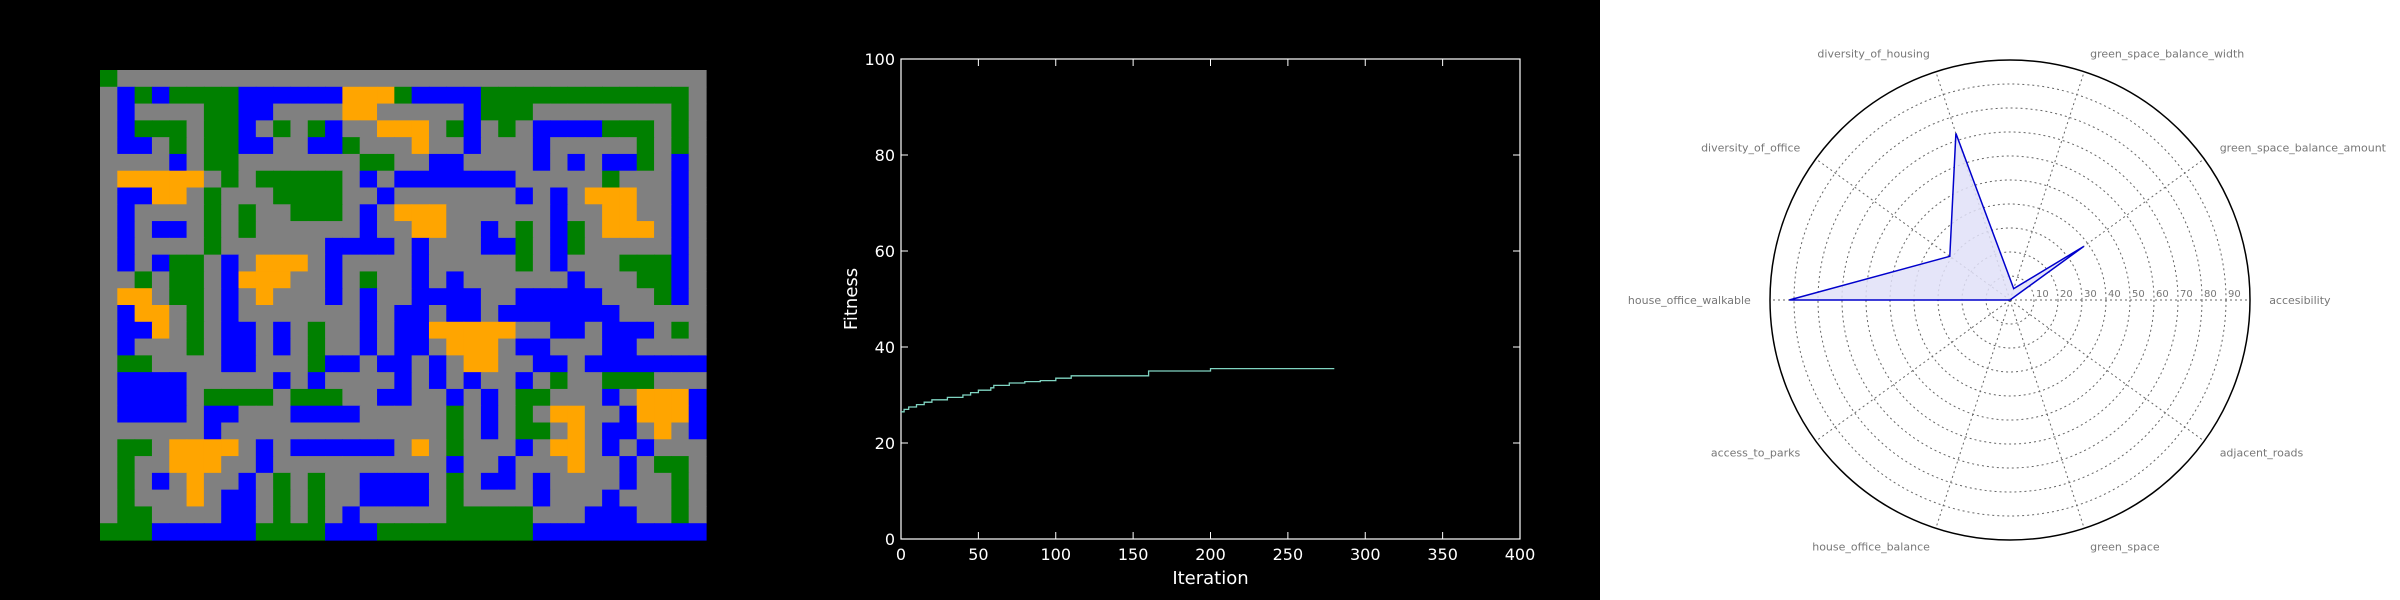 Image resolution: width=2400 pixels, height=600 pixels. I want to click on radar-ring-label: 10, so click(2042, 294).